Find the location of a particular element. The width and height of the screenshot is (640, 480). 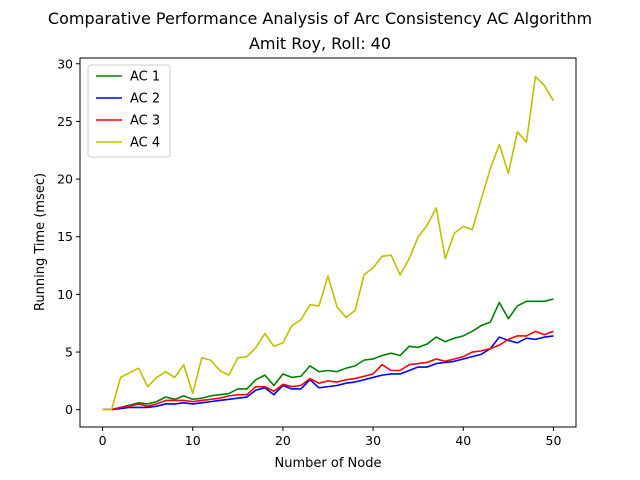

x-tick-label: 20 is located at coordinates (283, 440).